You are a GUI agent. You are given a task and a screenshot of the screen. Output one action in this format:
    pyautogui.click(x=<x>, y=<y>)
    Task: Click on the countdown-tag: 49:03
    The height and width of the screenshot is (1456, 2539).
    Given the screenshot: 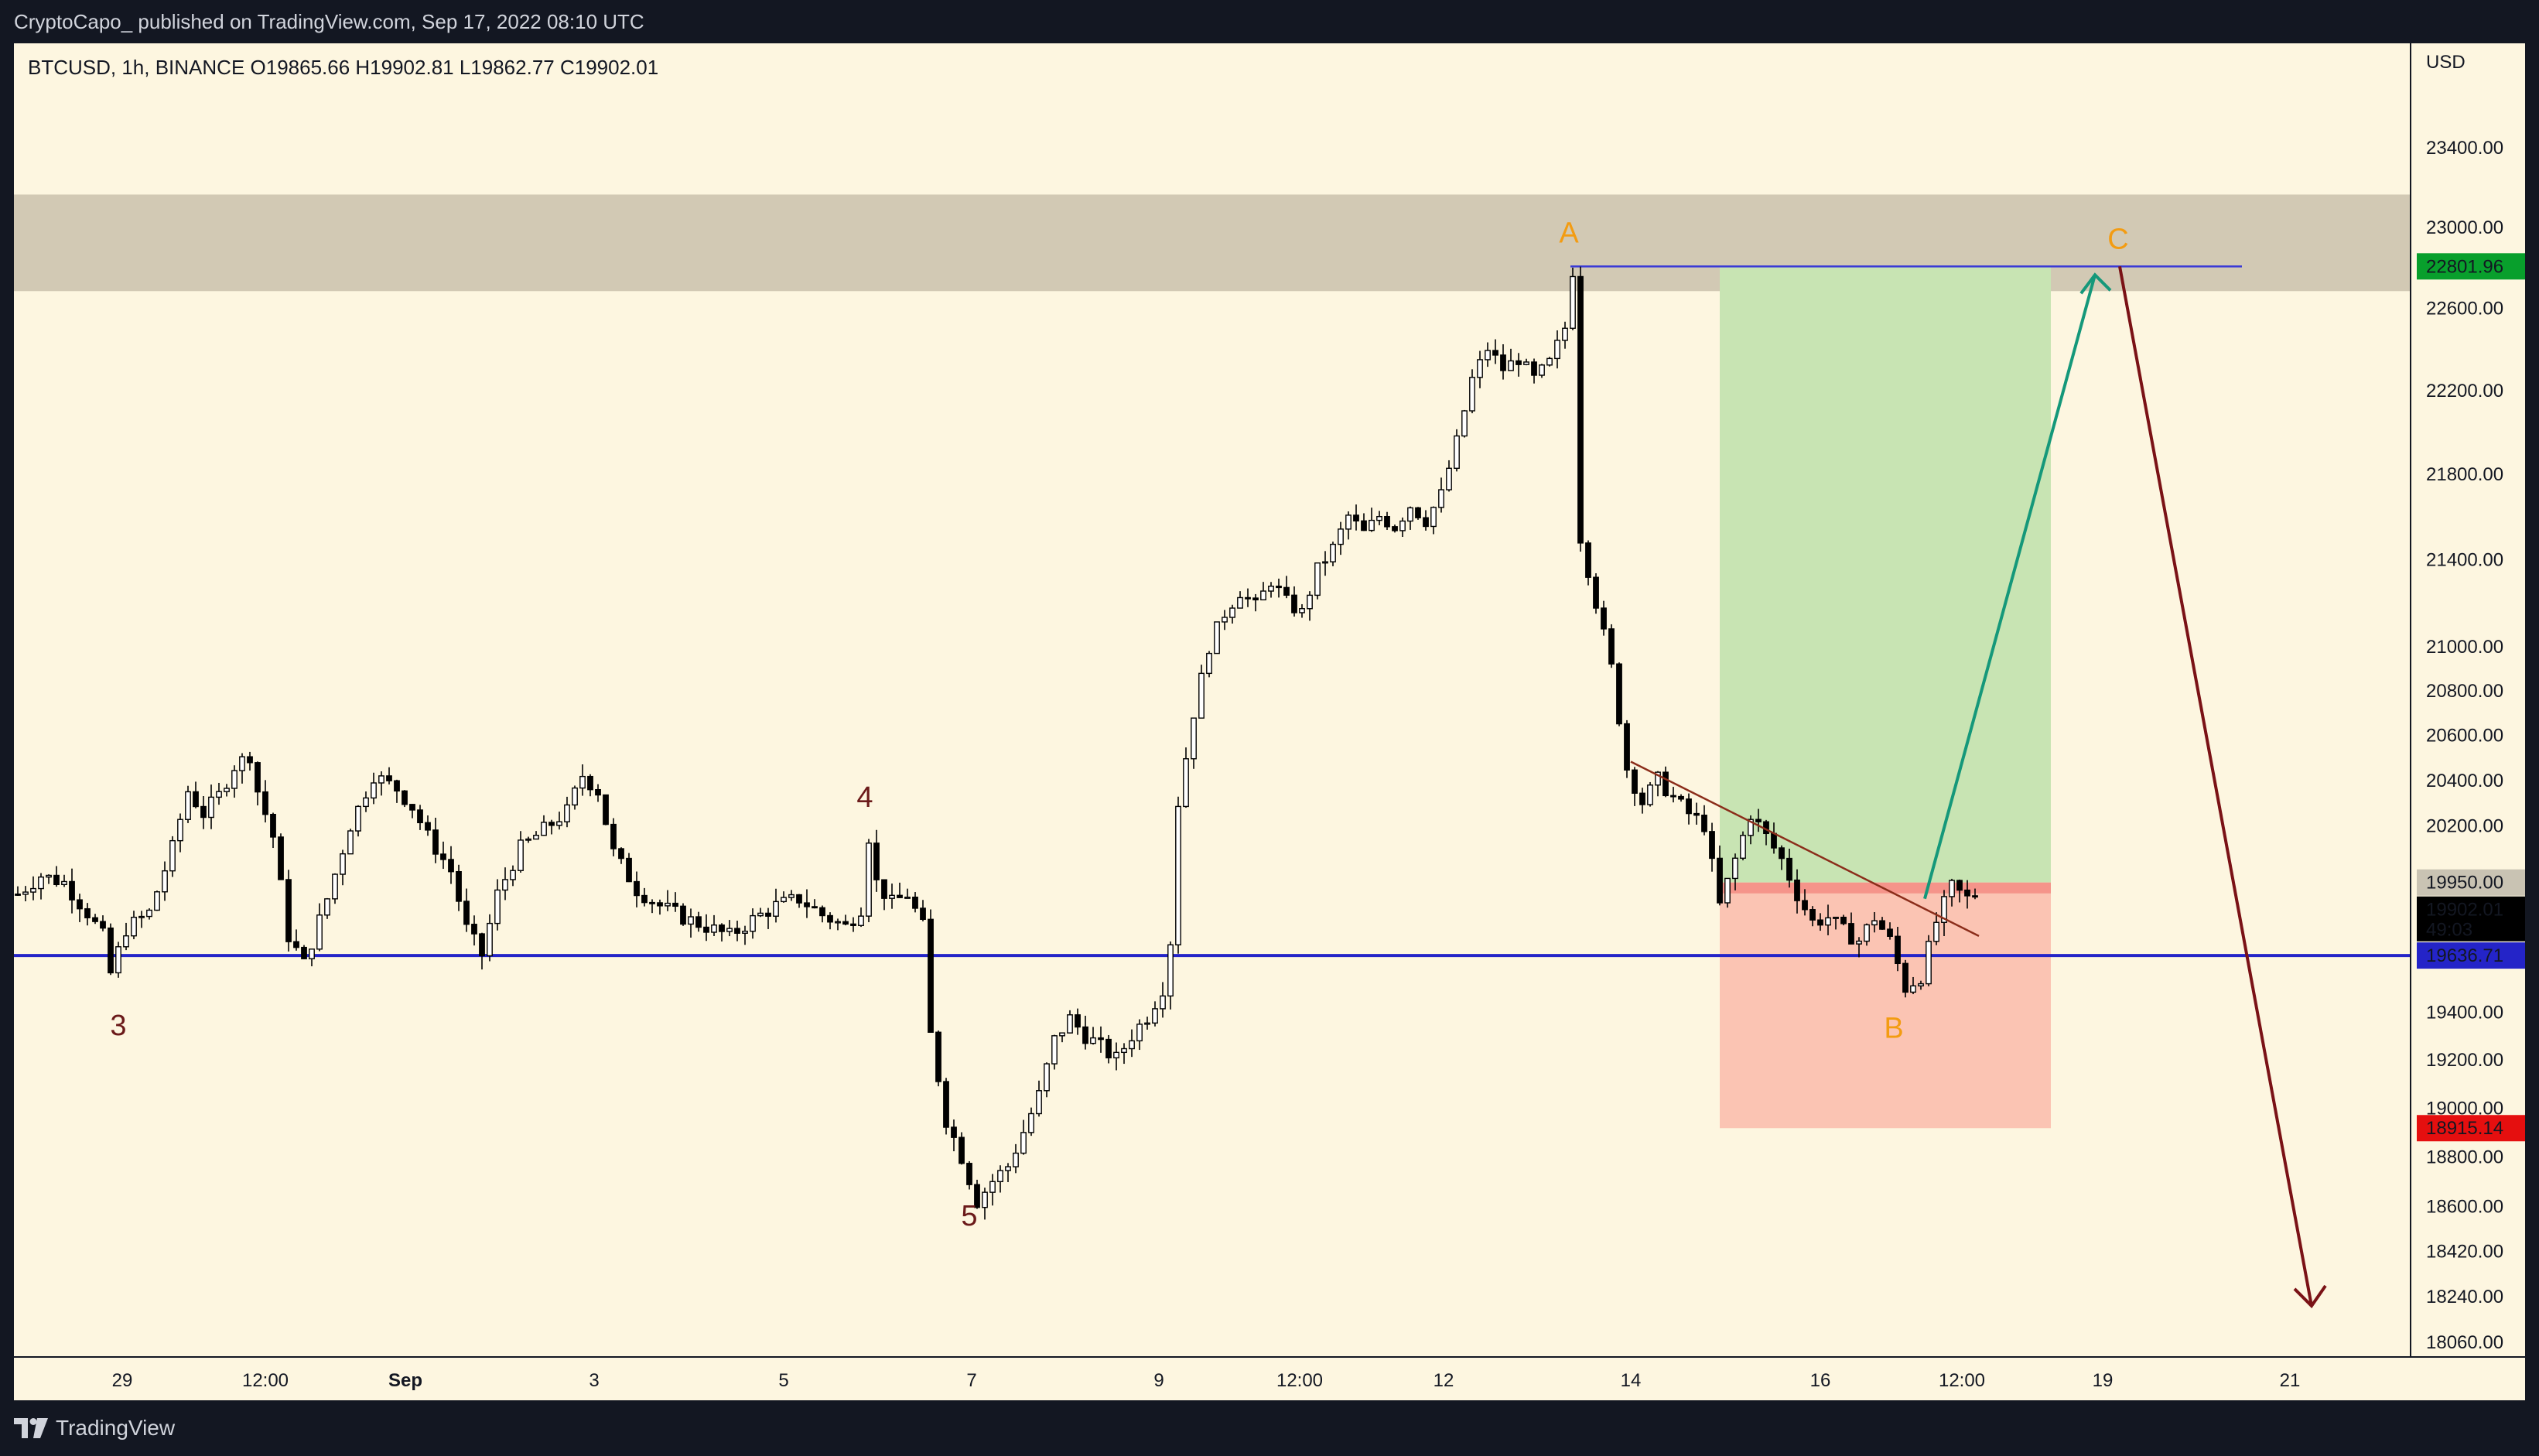 What is the action you would take?
    pyautogui.click(x=2449, y=930)
    